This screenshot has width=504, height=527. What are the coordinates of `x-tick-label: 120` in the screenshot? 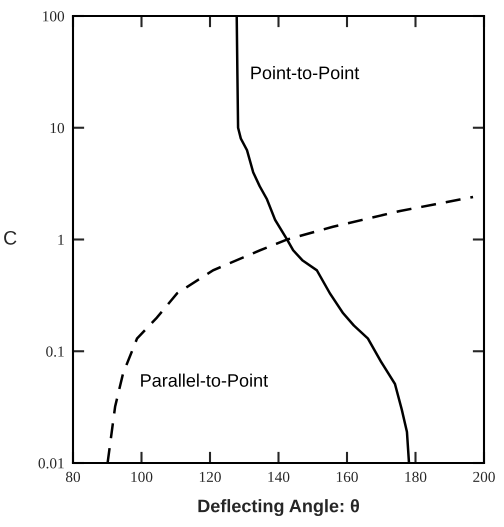 It's located at (210, 477).